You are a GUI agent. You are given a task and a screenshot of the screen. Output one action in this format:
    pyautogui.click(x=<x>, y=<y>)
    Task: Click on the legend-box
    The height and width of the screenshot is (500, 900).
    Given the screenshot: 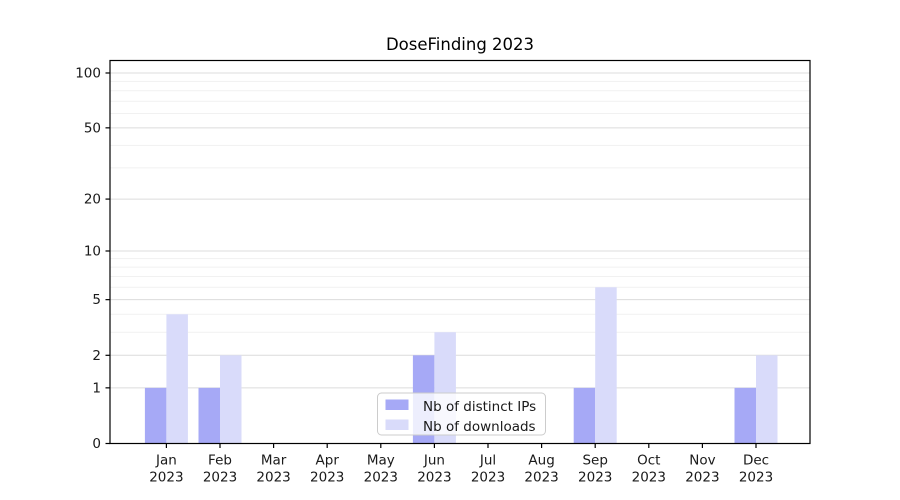 What is the action you would take?
    pyautogui.click(x=461, y=414)
    